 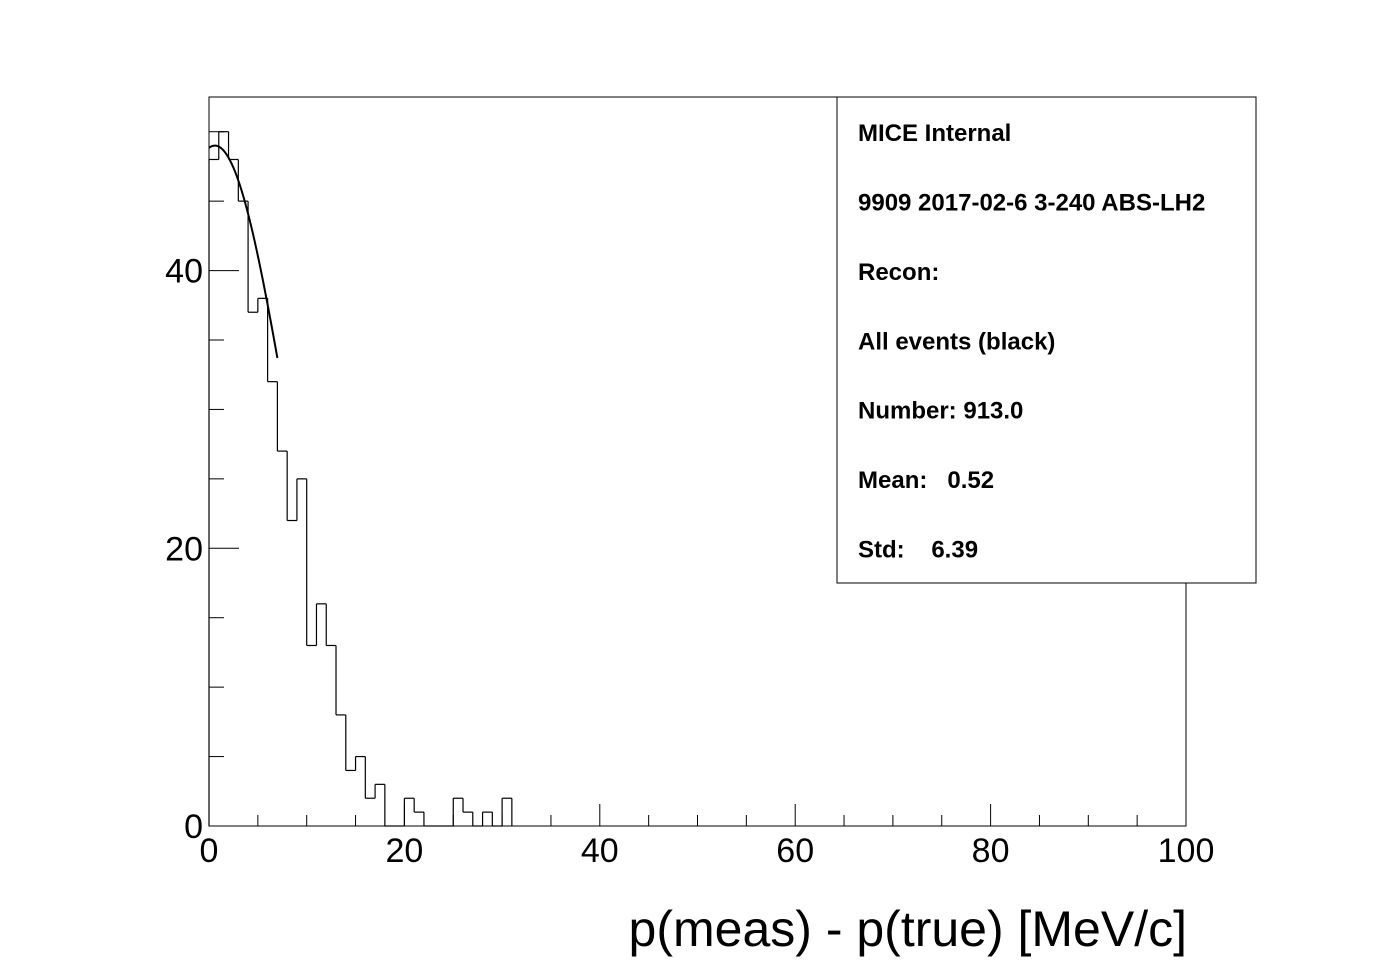 What do you see at coordinates (184, 272) in the screenshot?
I see `y-tick-label: 40` at bounding box center [184, 272].